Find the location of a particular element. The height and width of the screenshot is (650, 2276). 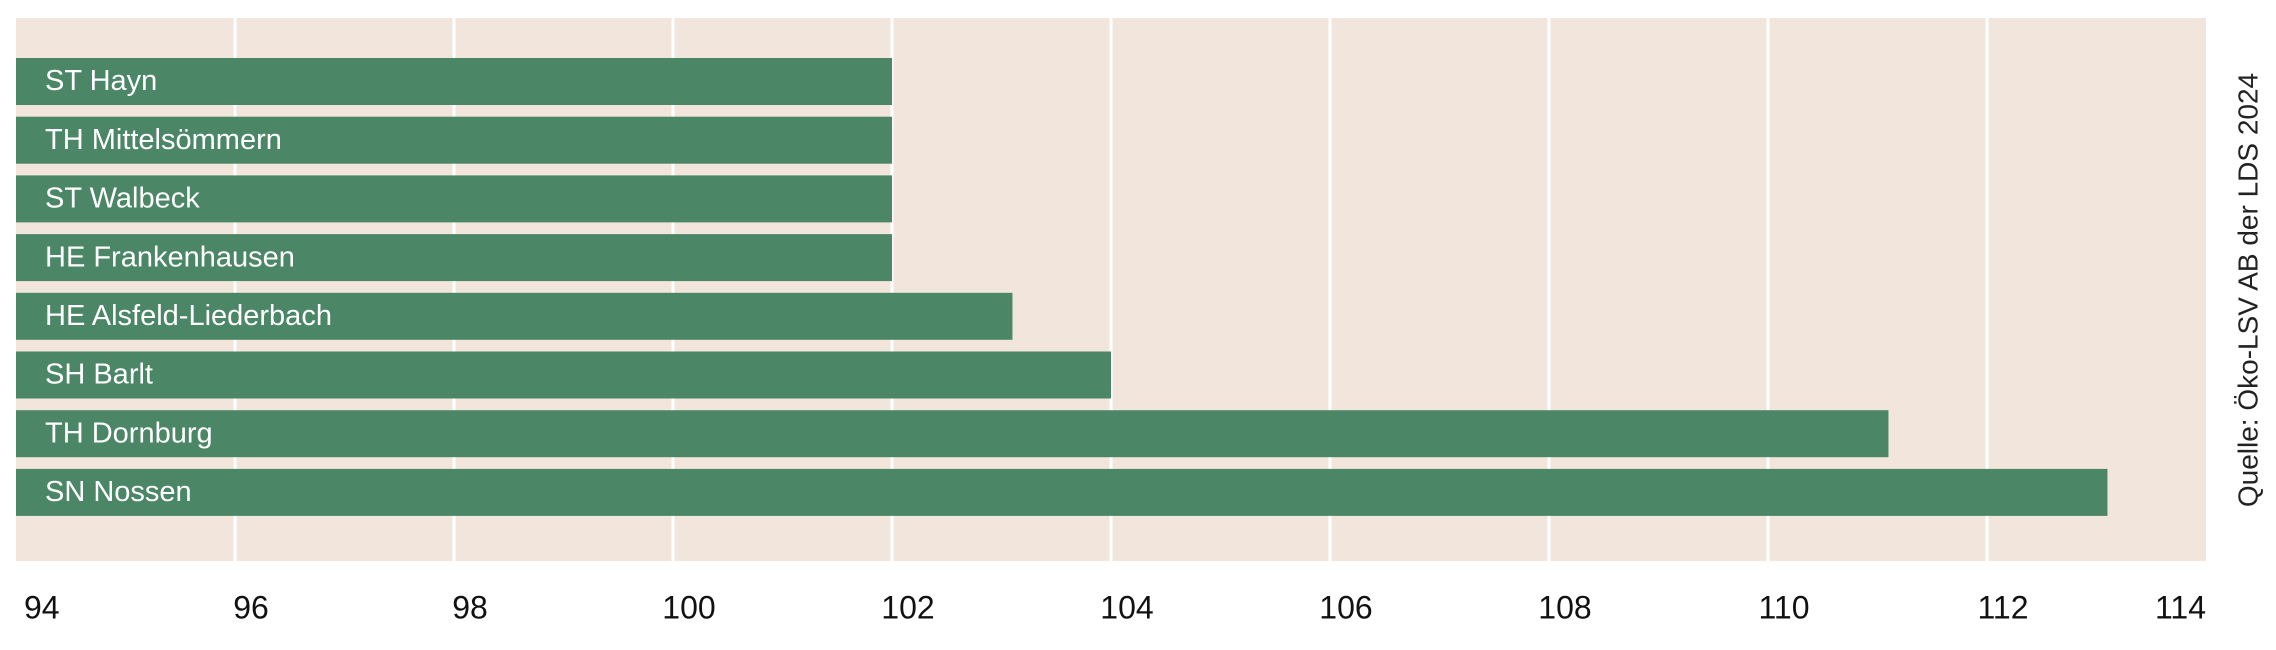

x-tick-label: 110 is located at coordinates (1783, 607).